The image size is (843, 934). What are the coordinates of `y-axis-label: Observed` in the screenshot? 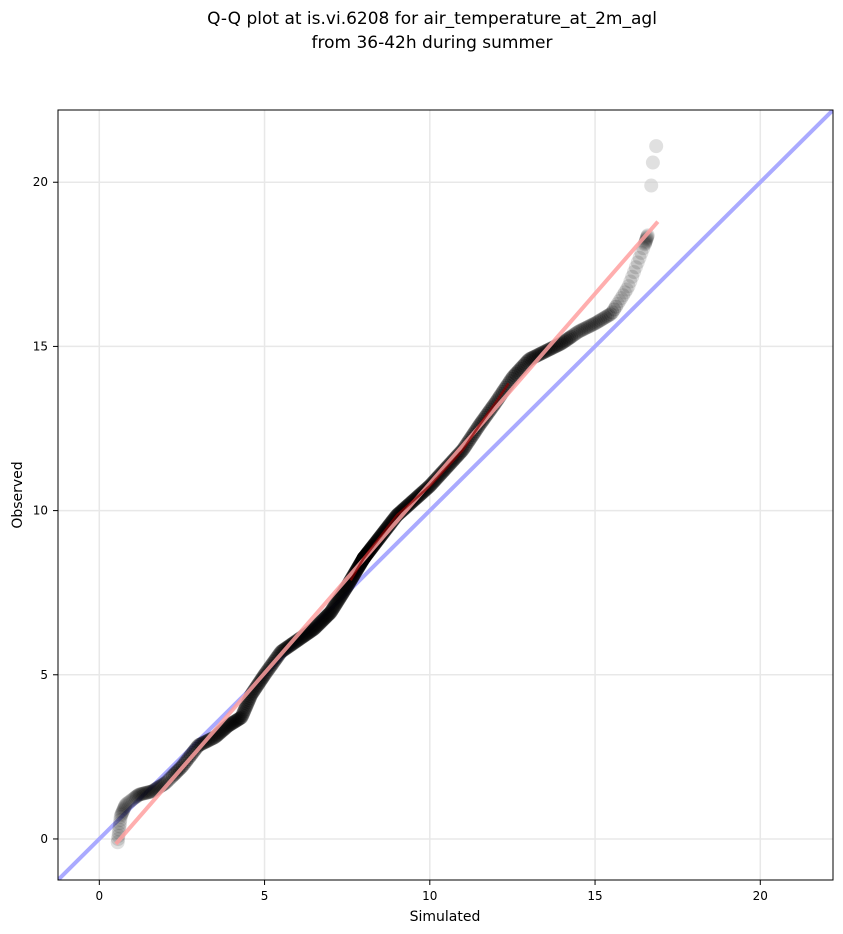 It's located at (18, 494).